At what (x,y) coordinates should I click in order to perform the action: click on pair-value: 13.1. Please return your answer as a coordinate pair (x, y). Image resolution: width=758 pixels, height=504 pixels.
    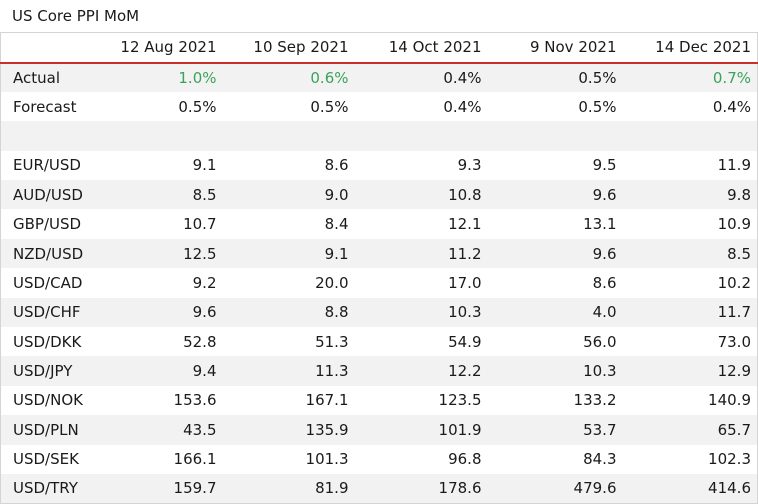
    Looking at the image, I should click on (600, 224).